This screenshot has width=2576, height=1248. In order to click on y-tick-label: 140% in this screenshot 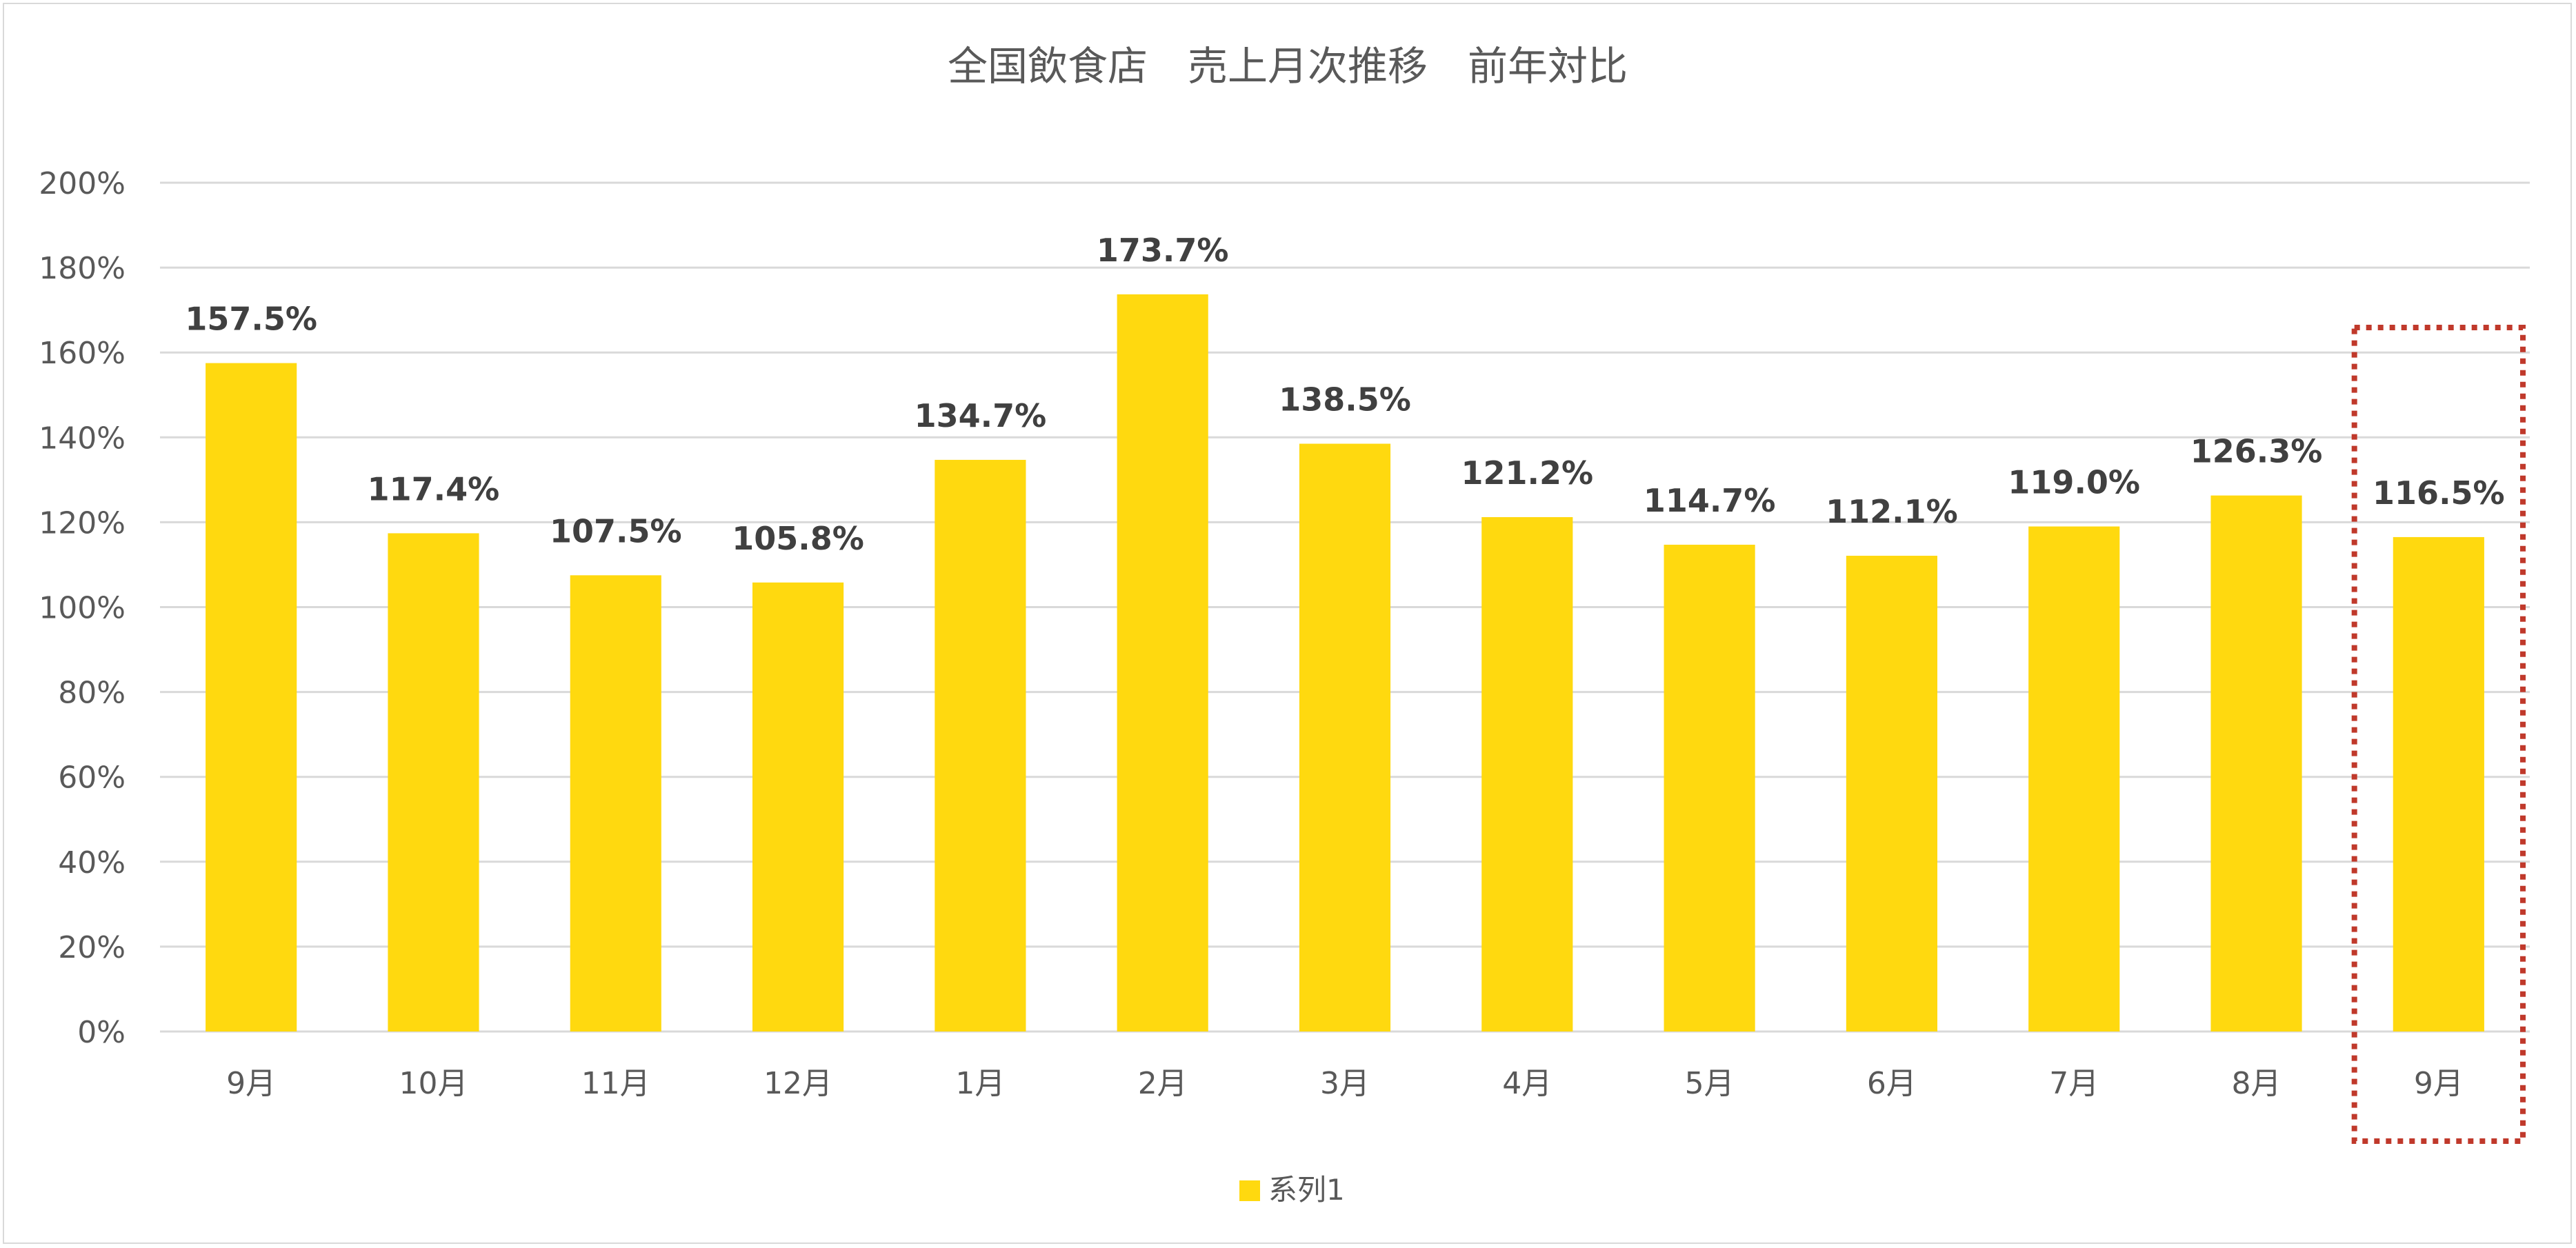, I will do `click(82, 438)`.